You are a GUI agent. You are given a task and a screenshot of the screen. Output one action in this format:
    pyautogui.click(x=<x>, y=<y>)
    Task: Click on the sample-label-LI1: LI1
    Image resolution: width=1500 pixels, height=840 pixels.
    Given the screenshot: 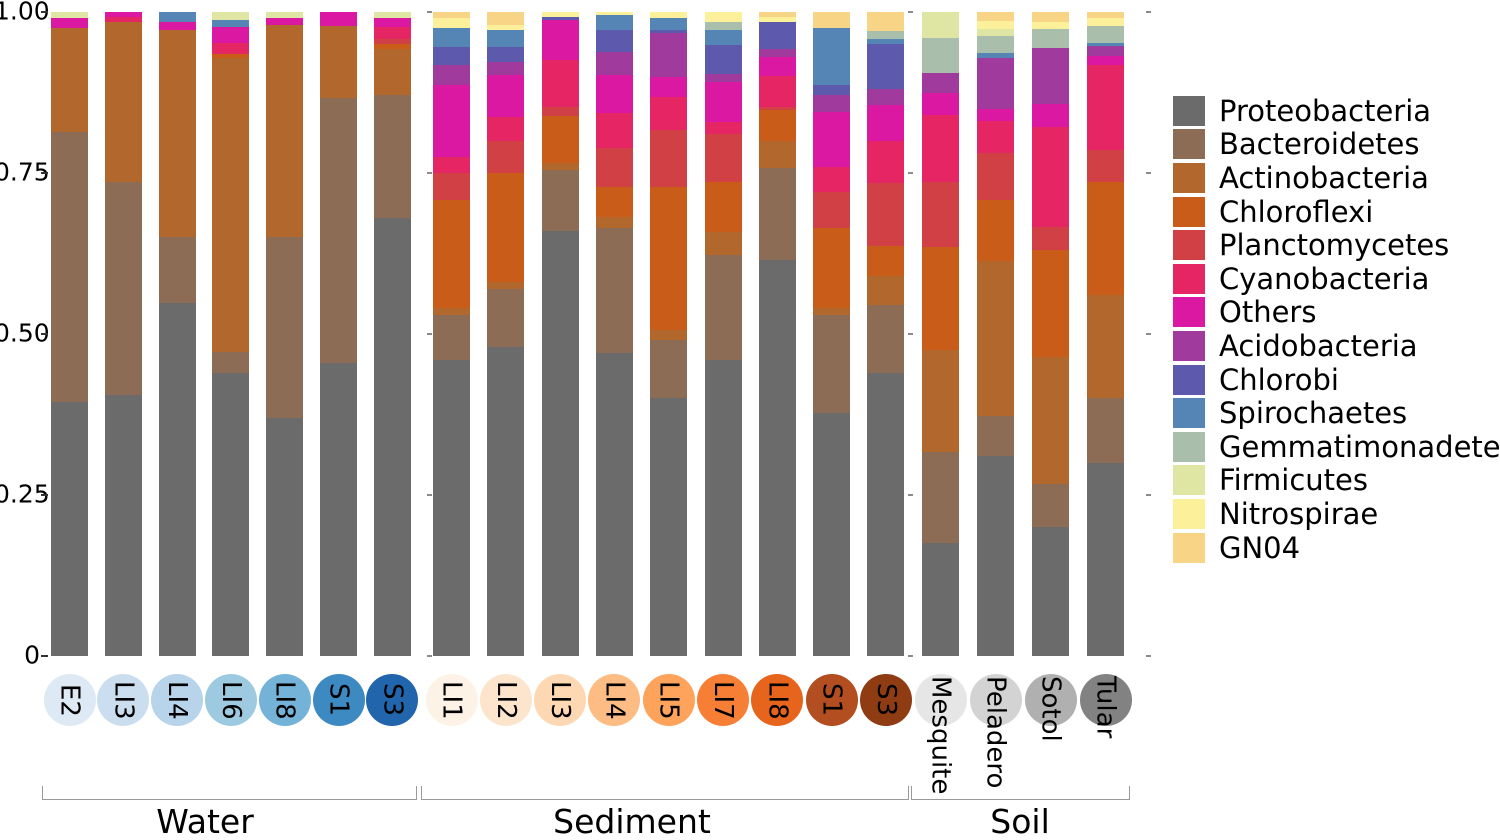 What is the action you would take?
    pyautogui.click(x=452, y=700)
    